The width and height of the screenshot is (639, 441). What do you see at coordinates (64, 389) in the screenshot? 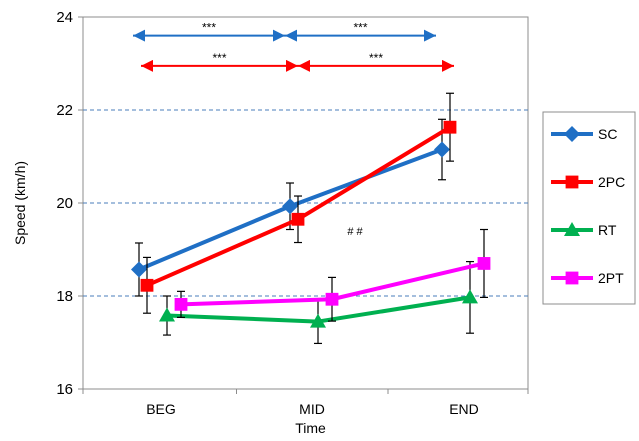
I see `y-tick-label: 16` at bounding box center [64, 389].